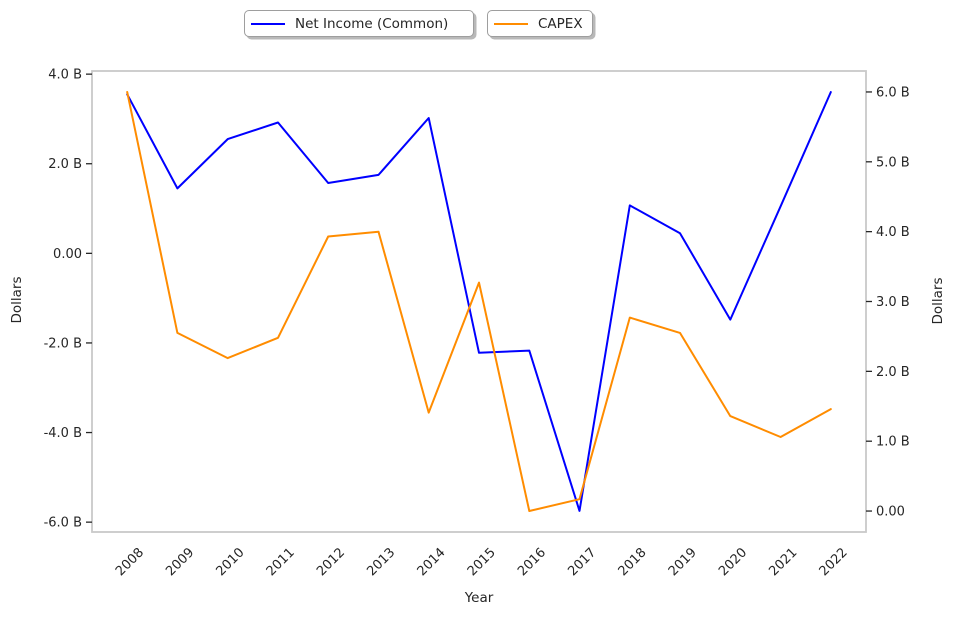  What do you see at coordinates (130, 562) in the screenshot?
I see `x-axis-tick-label: 2008` at bounding box center [130, 562].